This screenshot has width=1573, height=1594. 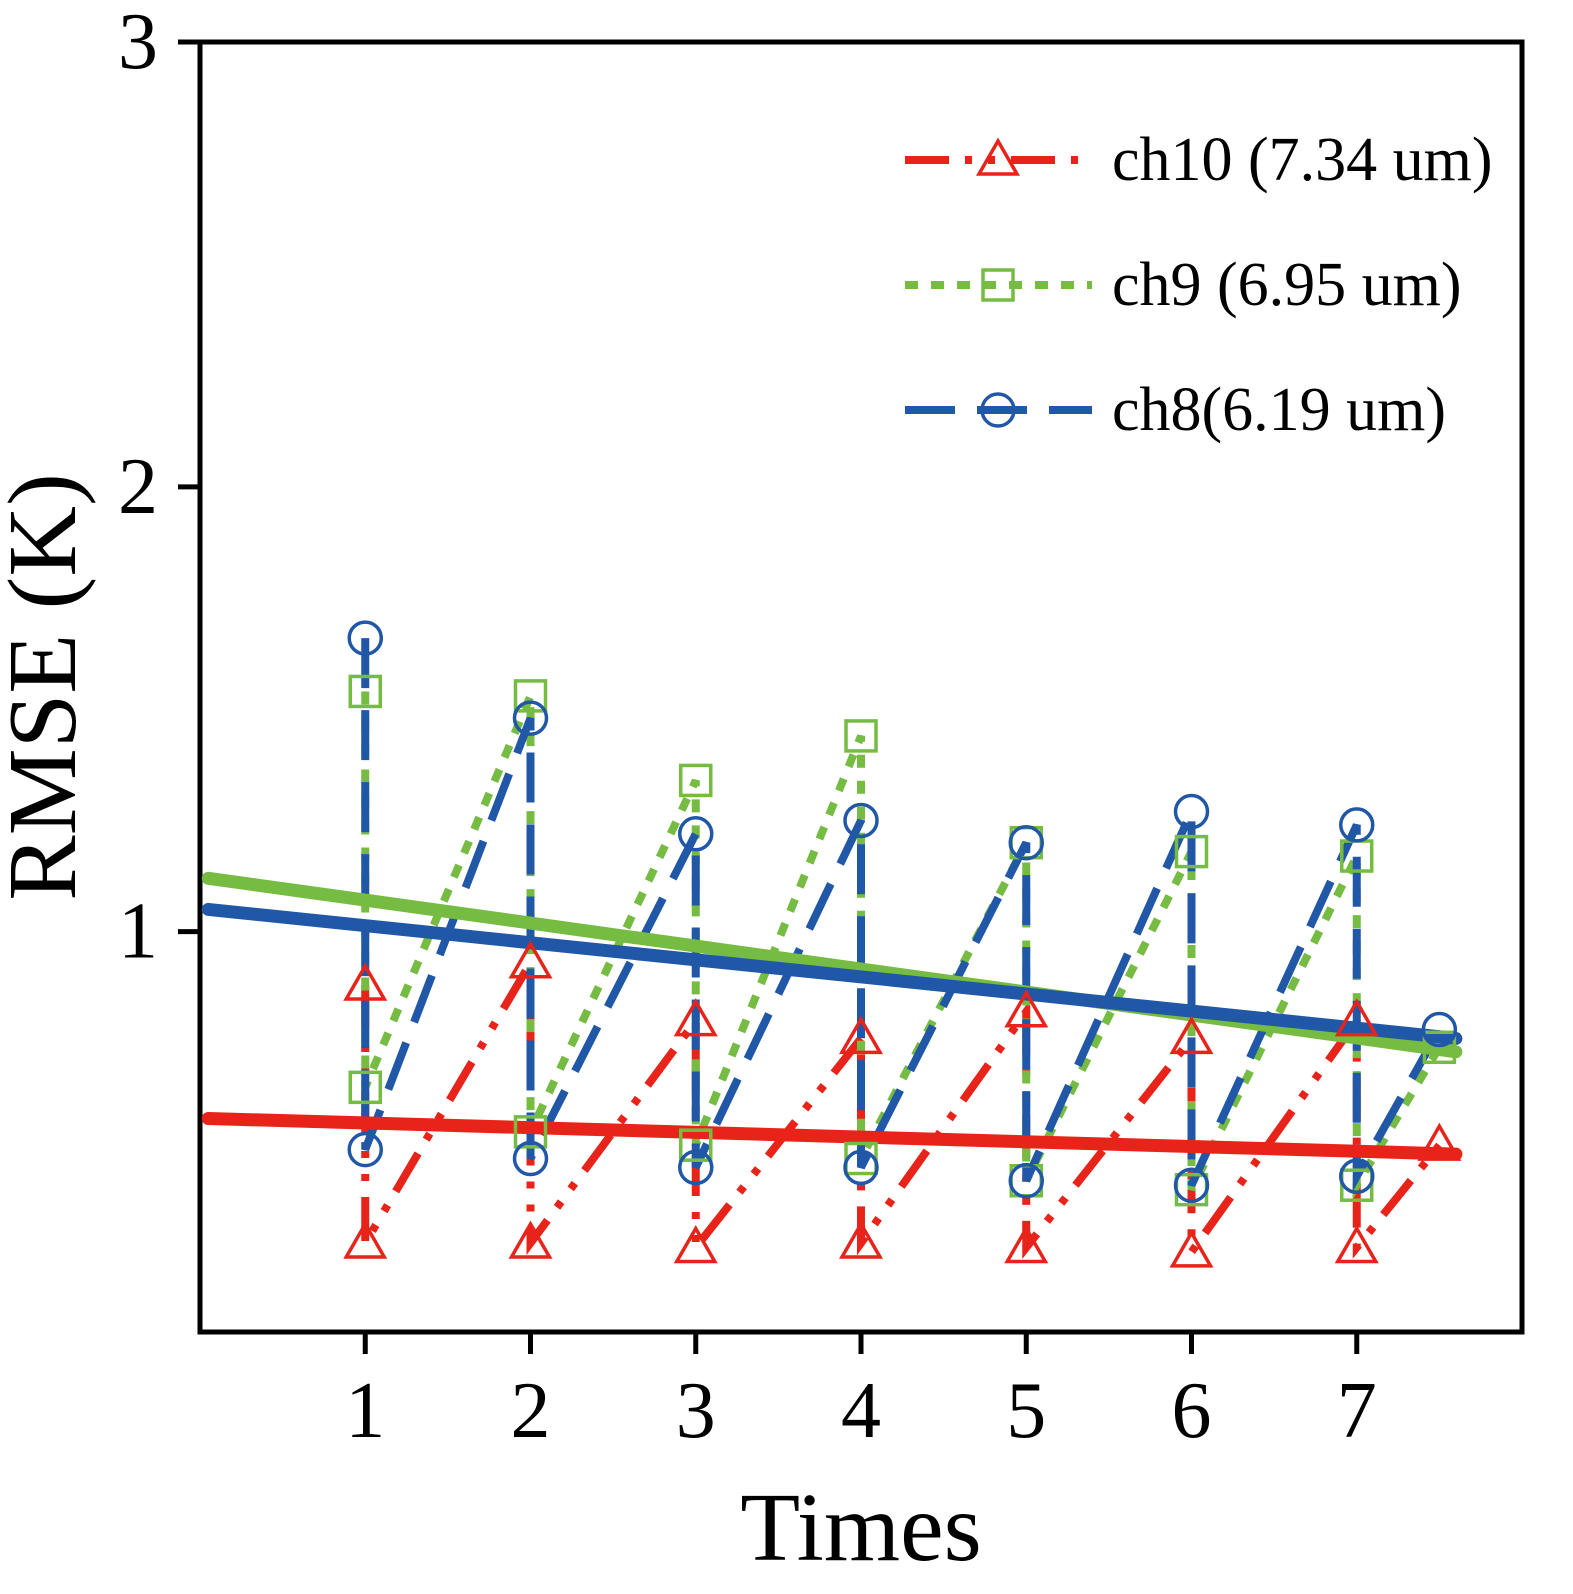 I want to click on legend: ch10 (7.34 um) ch9 (6.95 um) ch8(6.19 um), so click(x=1199, y=285).